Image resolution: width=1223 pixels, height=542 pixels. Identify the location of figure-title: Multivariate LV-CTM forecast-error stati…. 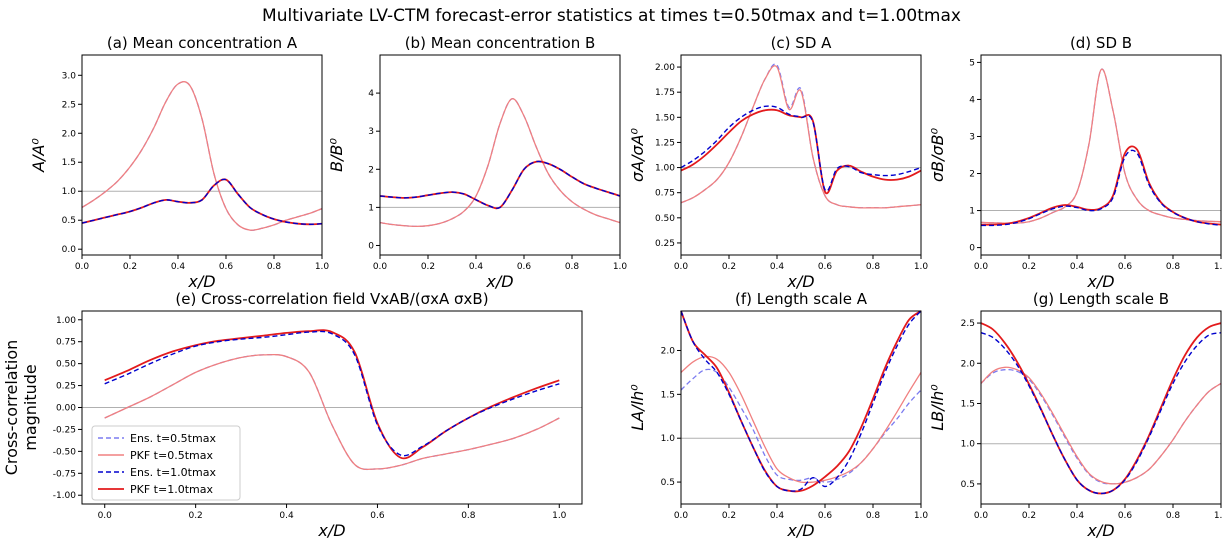
(611, 16).